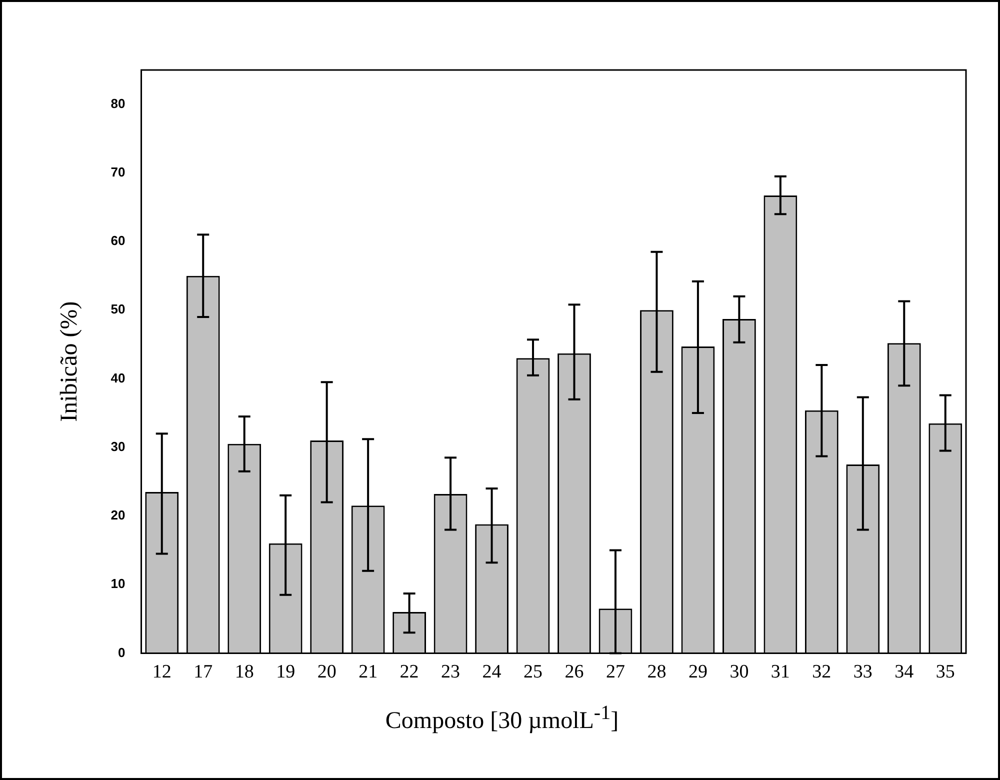 The width and height of the screenshot is (1000, 780). What do you see at coordinates (244, 672) in the screenshot?
I see `x-tick-label: 18` at bounding box center [244, 672].